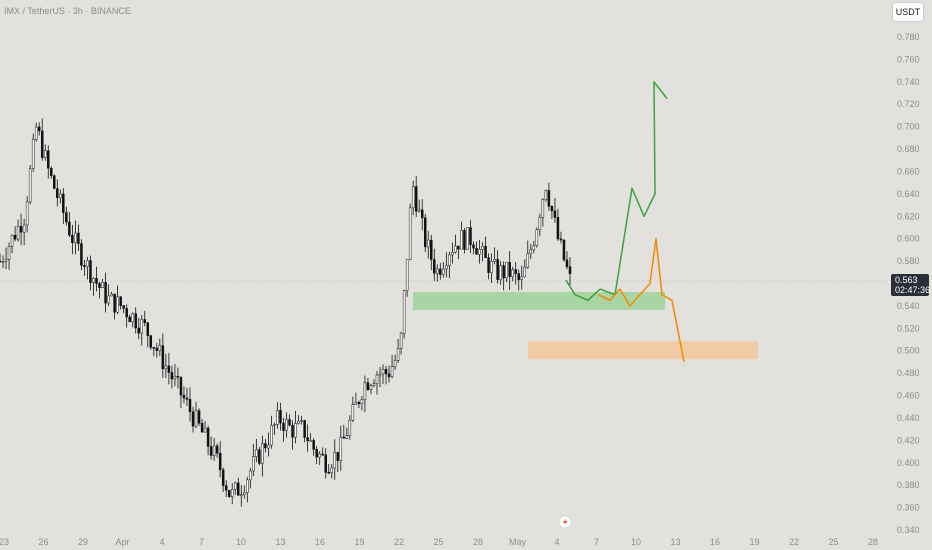 The width and height of the screenshot is (932, 550). What do you see at coordinates (616, 191) in the screenshot?
I see `projection-bullish` at bounding box center [616, 191].